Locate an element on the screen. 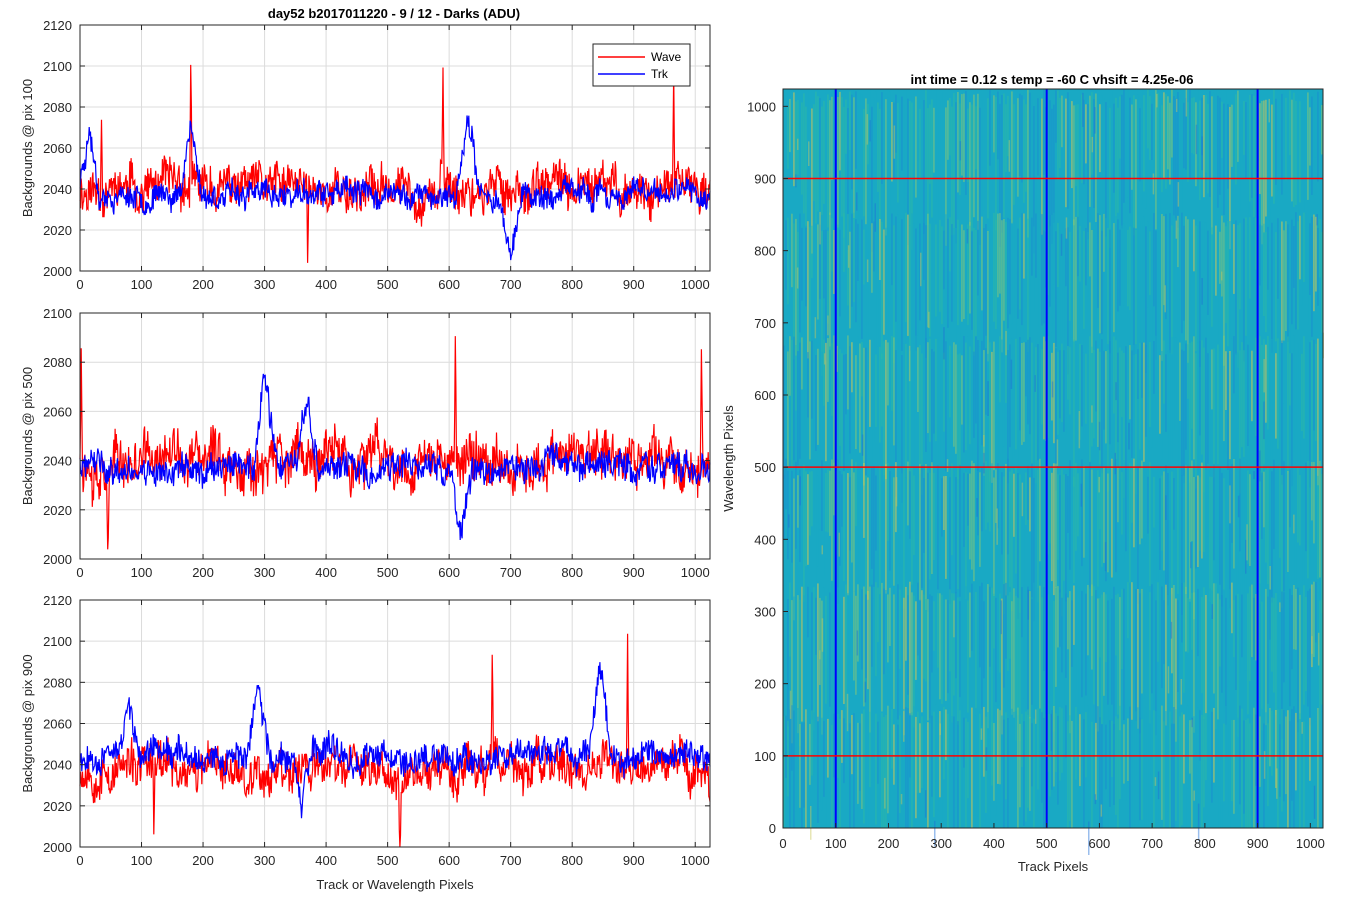 This screenshot has height=900, width=1350. y-tick-label: 2080 is located at coordinates (57, 682).